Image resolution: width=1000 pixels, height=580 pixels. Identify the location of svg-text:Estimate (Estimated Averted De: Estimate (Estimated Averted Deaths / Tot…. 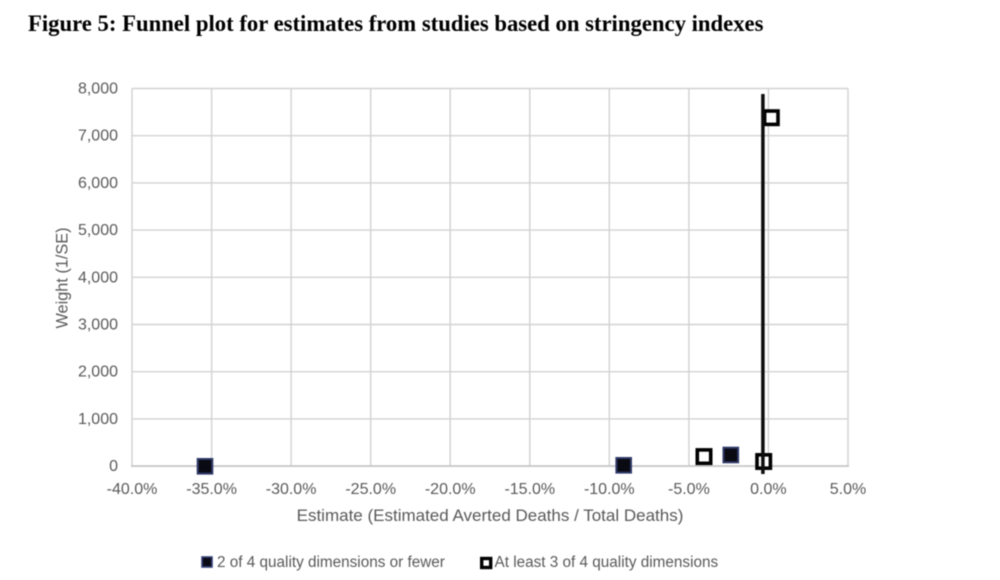
(490, 515).